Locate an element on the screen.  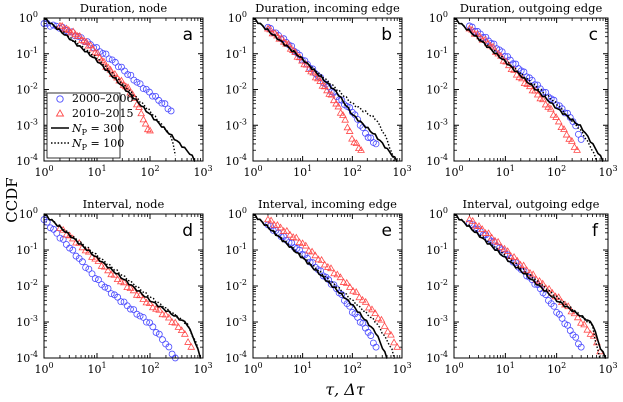
legend-triangle-marker is located at coordinates (60, 113).